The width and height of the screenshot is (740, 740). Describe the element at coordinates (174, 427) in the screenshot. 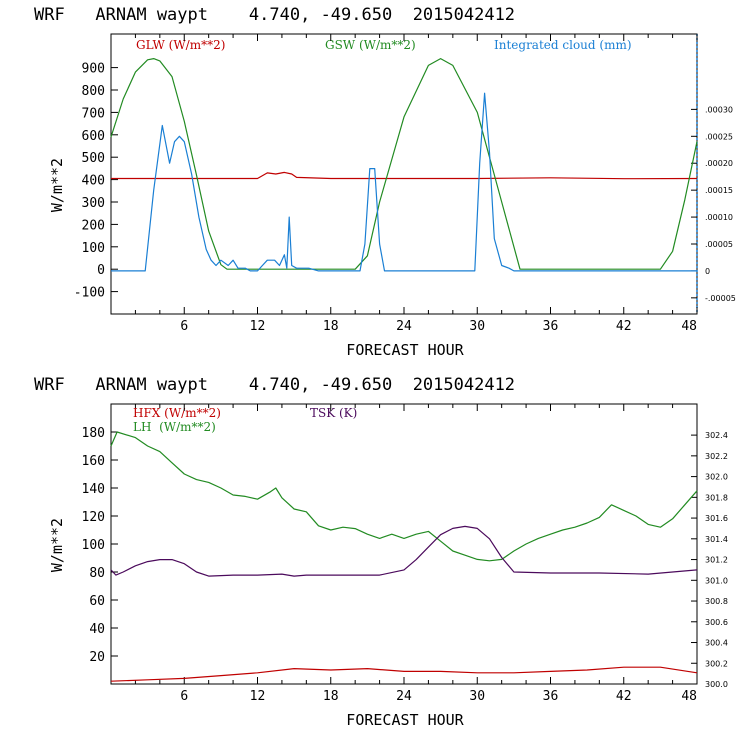

I see `legend-lh: LH (W/m**2)` at that location.